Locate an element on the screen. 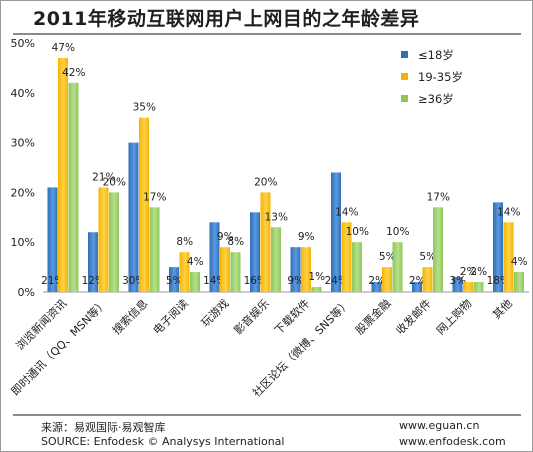 This screenshot has height=452, width=533. legend-label: ≤18岁 is located at coordinates (436, 55).